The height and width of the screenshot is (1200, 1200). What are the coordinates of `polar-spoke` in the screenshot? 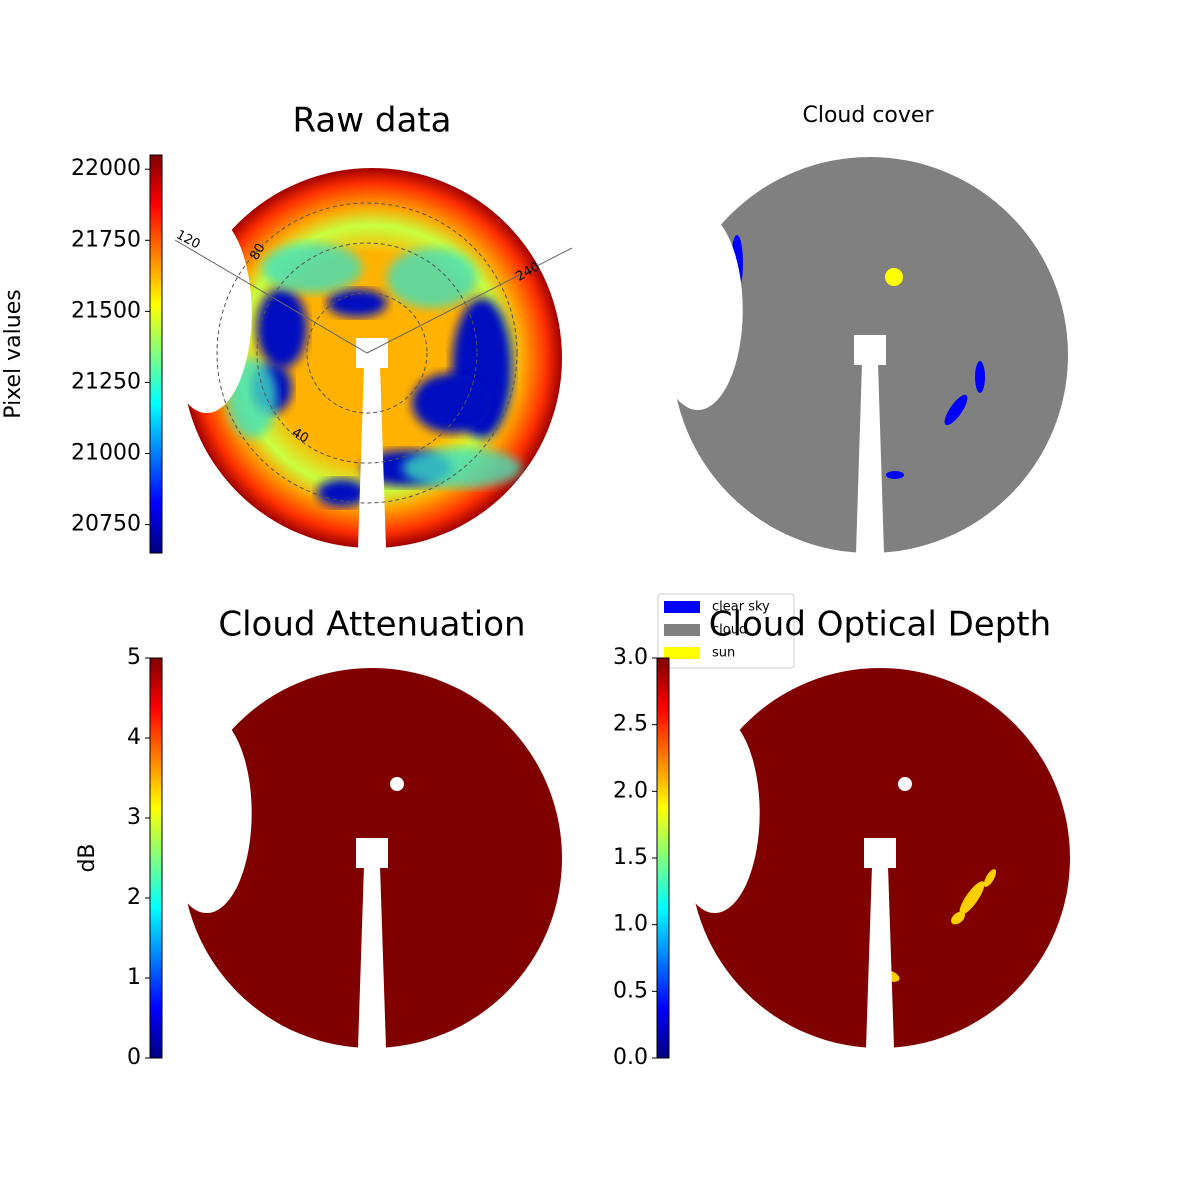 It's located at (373, 296).